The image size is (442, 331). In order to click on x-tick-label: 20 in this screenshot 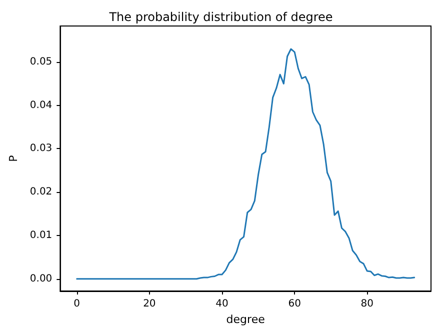, I will do `click(149, 304)`.